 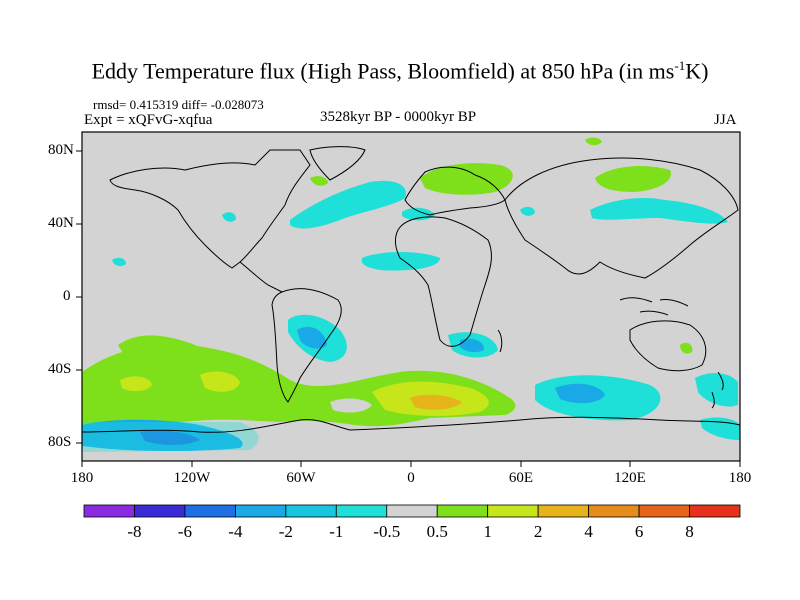 What do you see at coordinates (472, 345) in the screenshot?
I see `south-africa-deeper-negative` at bounding box center [472, 345].